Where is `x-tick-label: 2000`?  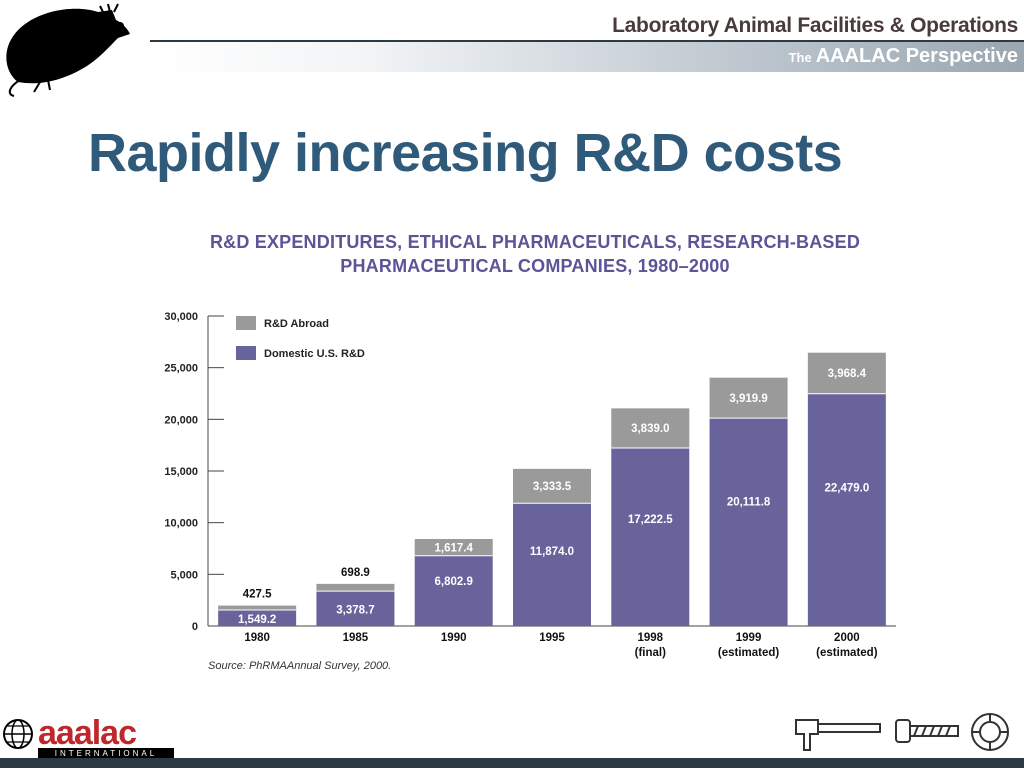
x-tick-label: 2000 is located at coordinates (847, 638).